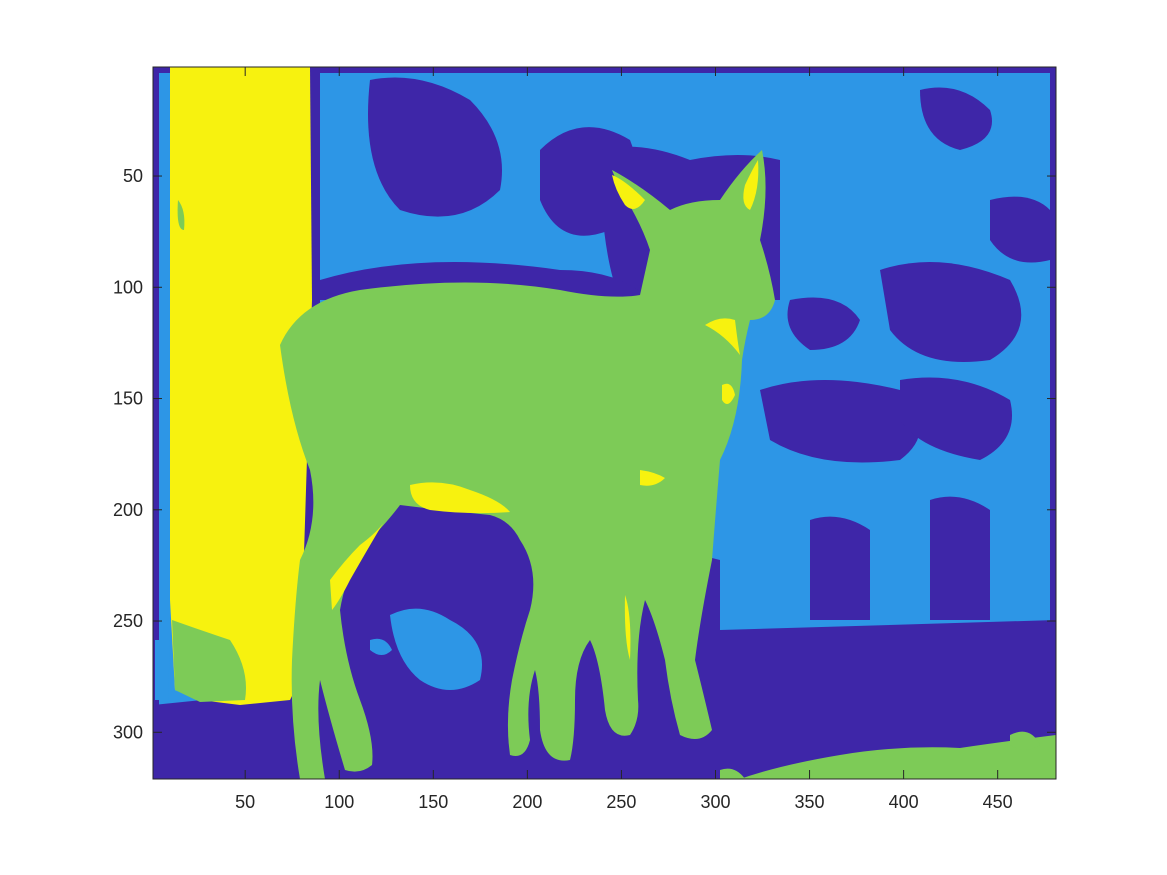  Describe the element at coordinates (998, 802) in the screenshot. I see `x-tick-label: 450` at that location.